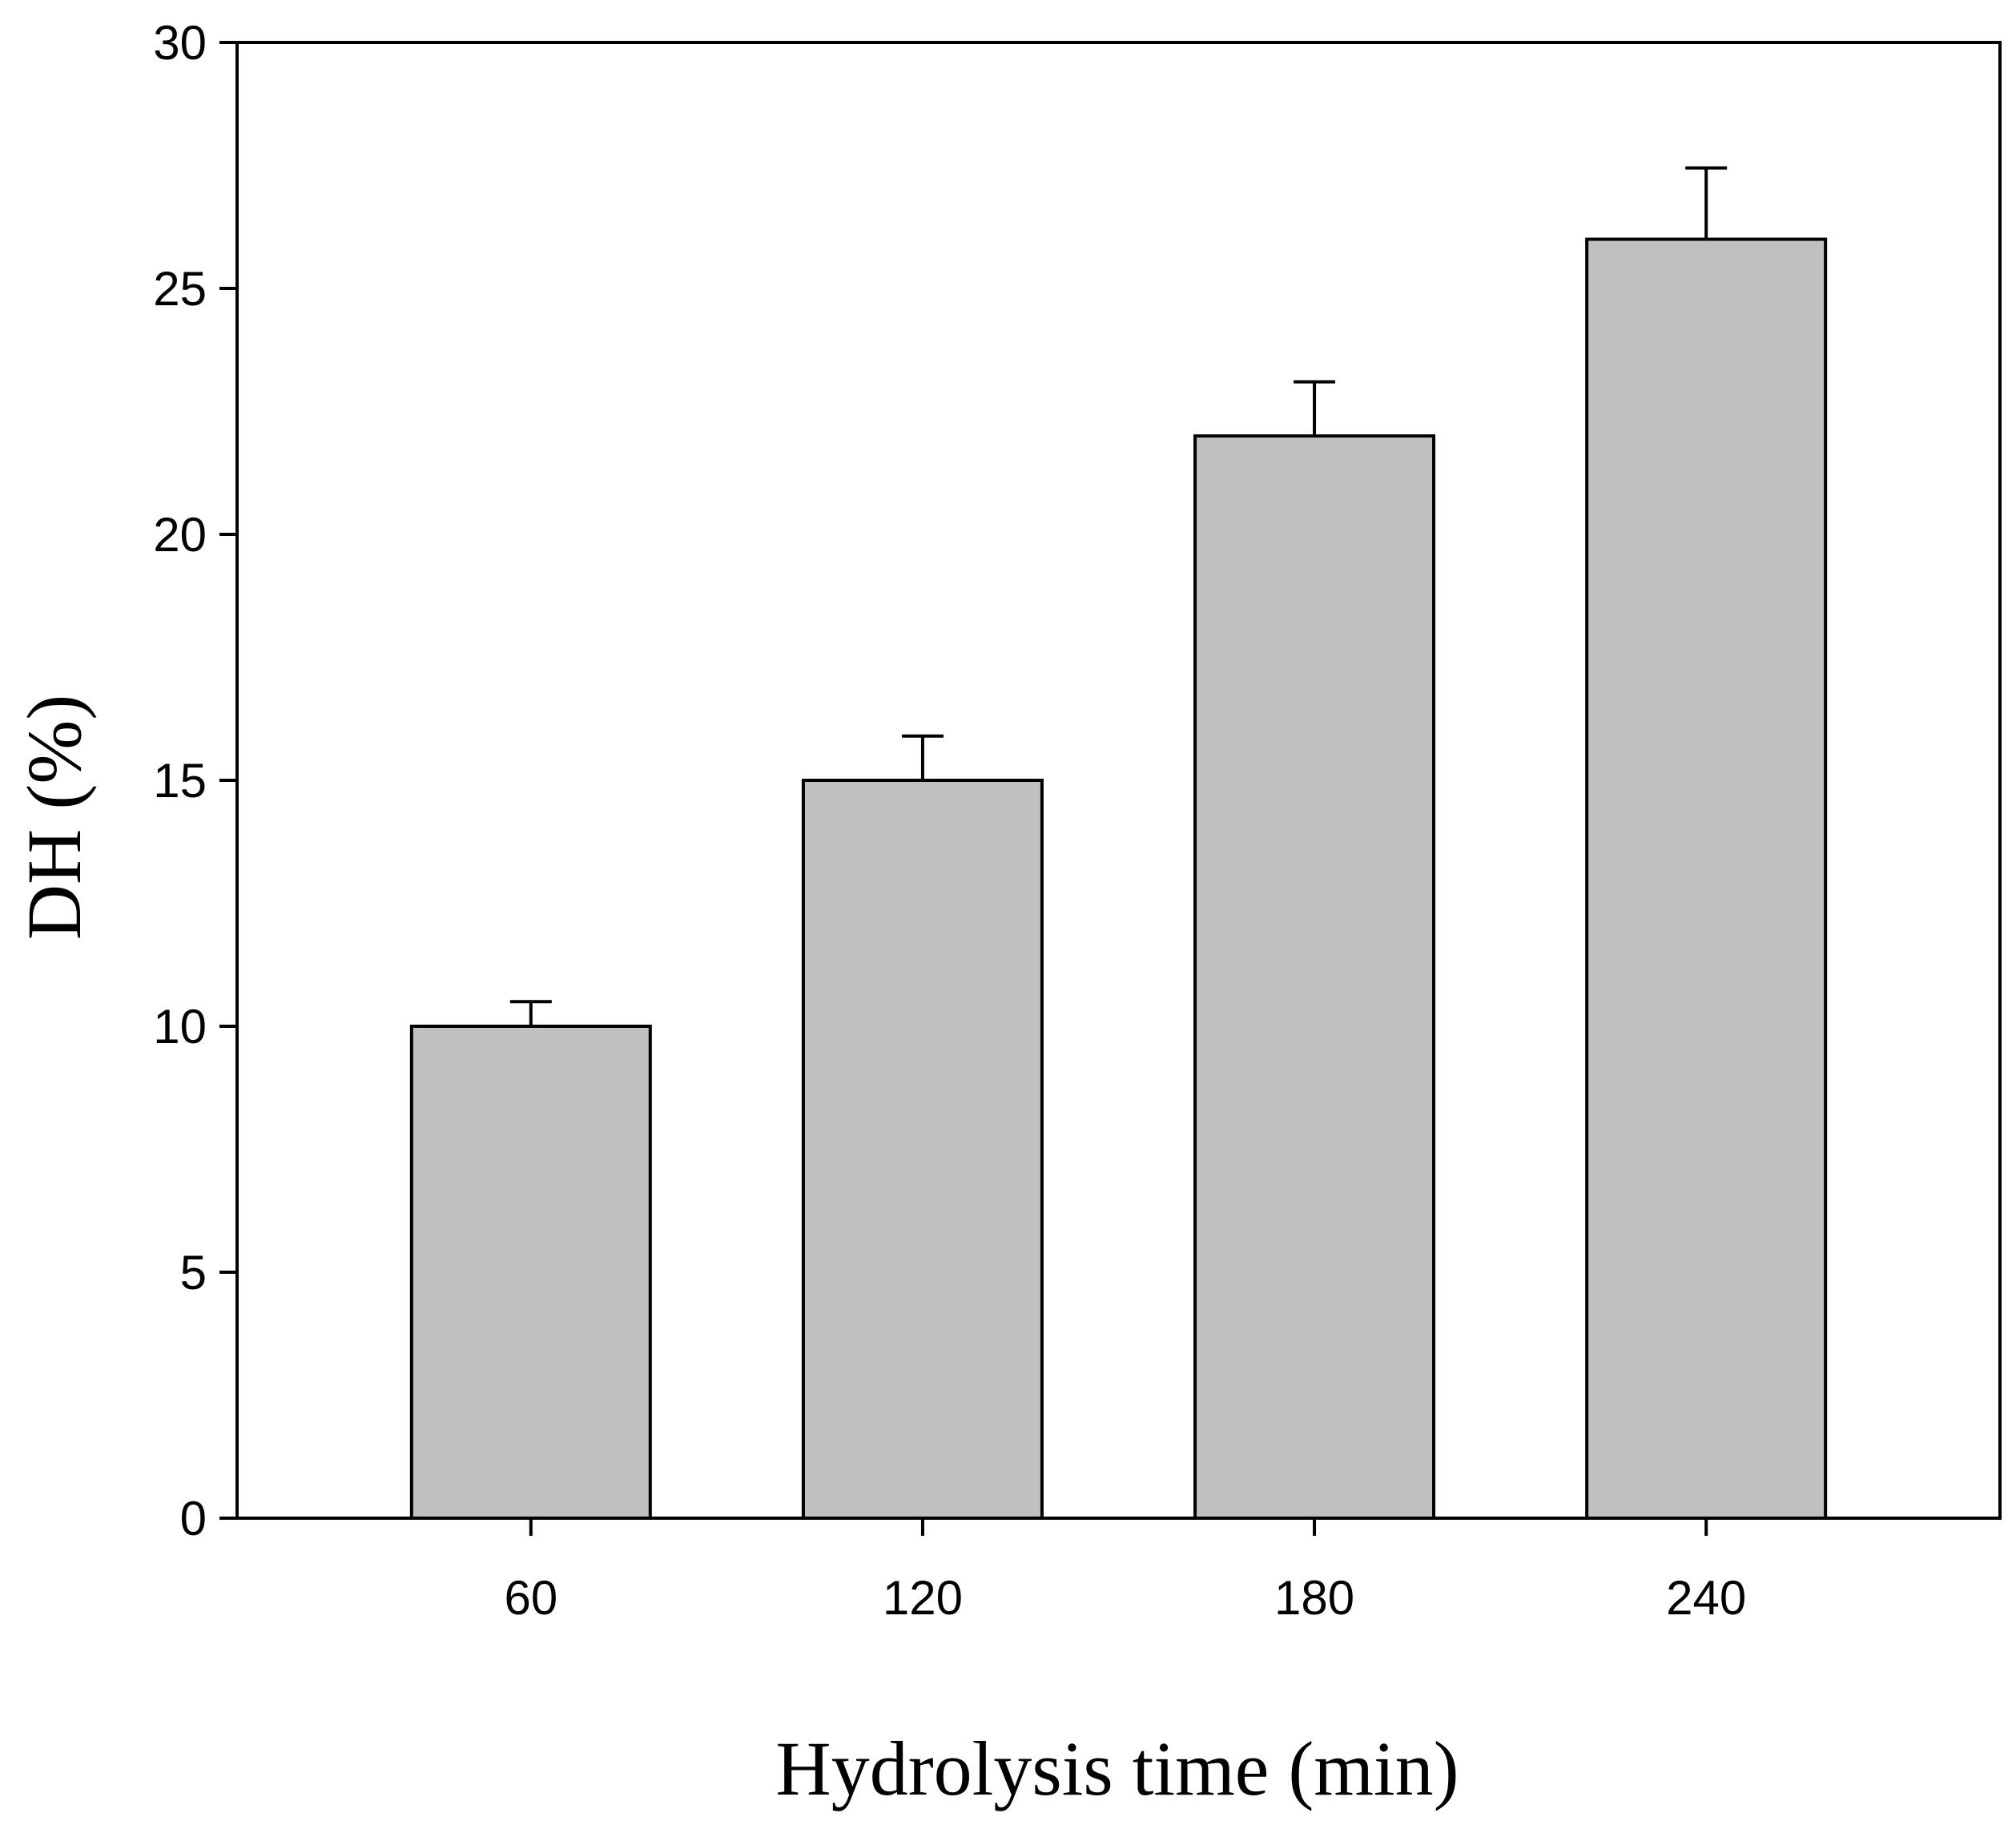 The height and width of the screenshot is (1821, 2016). Describe the element at coordinates (1117, 1768) in the screenshot. I see `x-axis-title: Hydrolysis time (min)` at that location.